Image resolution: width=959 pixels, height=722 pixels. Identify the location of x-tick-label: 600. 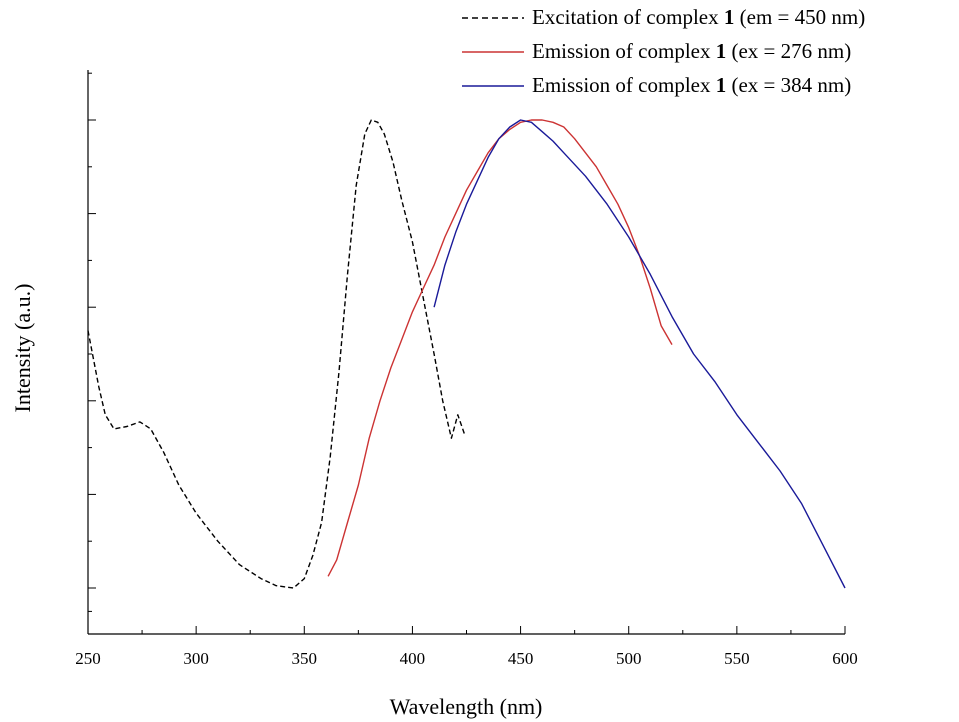
(845, 658).